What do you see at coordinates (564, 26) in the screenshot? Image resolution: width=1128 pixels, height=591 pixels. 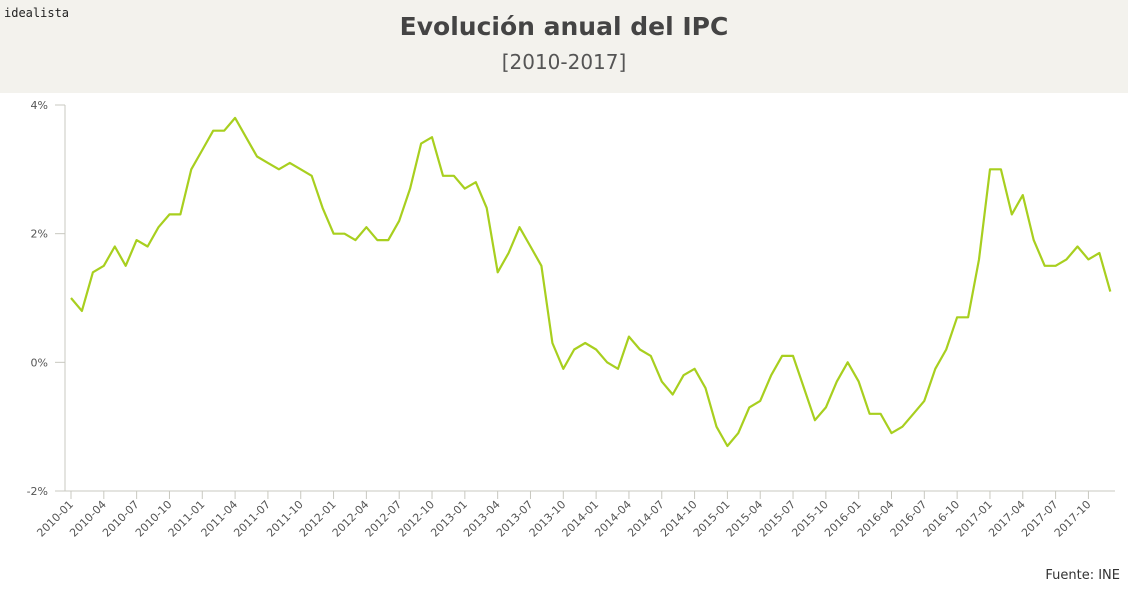 I see `chart-title: Evolución anual del IPC` at bounding box center [564, 26].